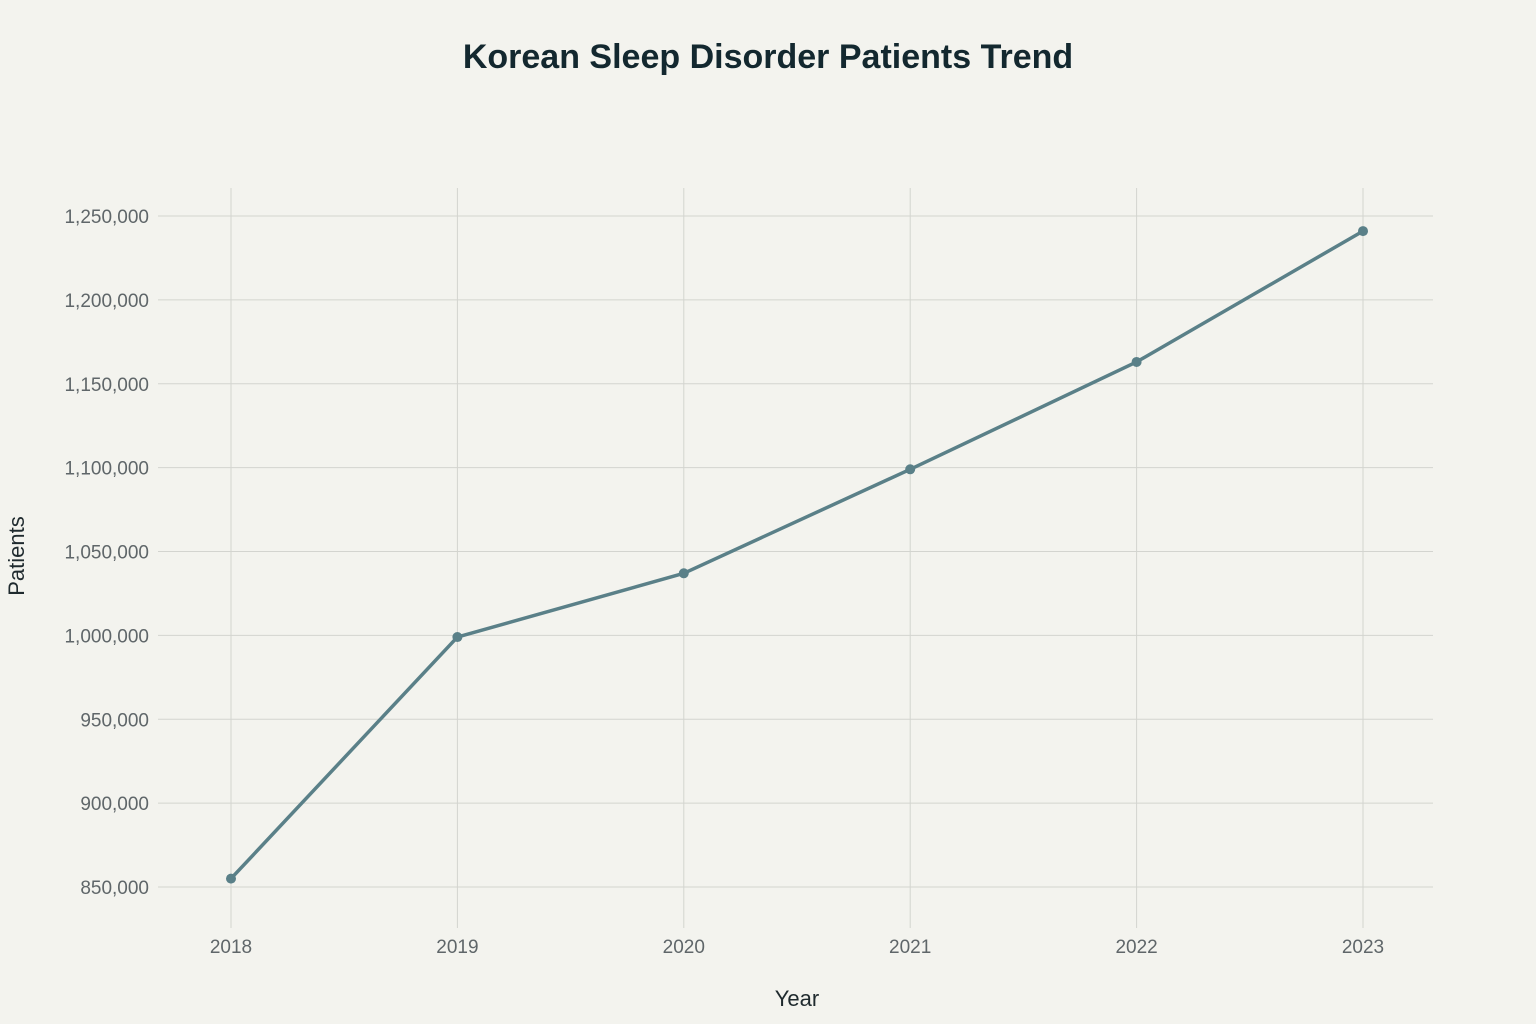  What do you see at coordinates (106, 469) in the screenshot?
I see `y-tick-label: 1,100,000` at bounding box center [106, 469].